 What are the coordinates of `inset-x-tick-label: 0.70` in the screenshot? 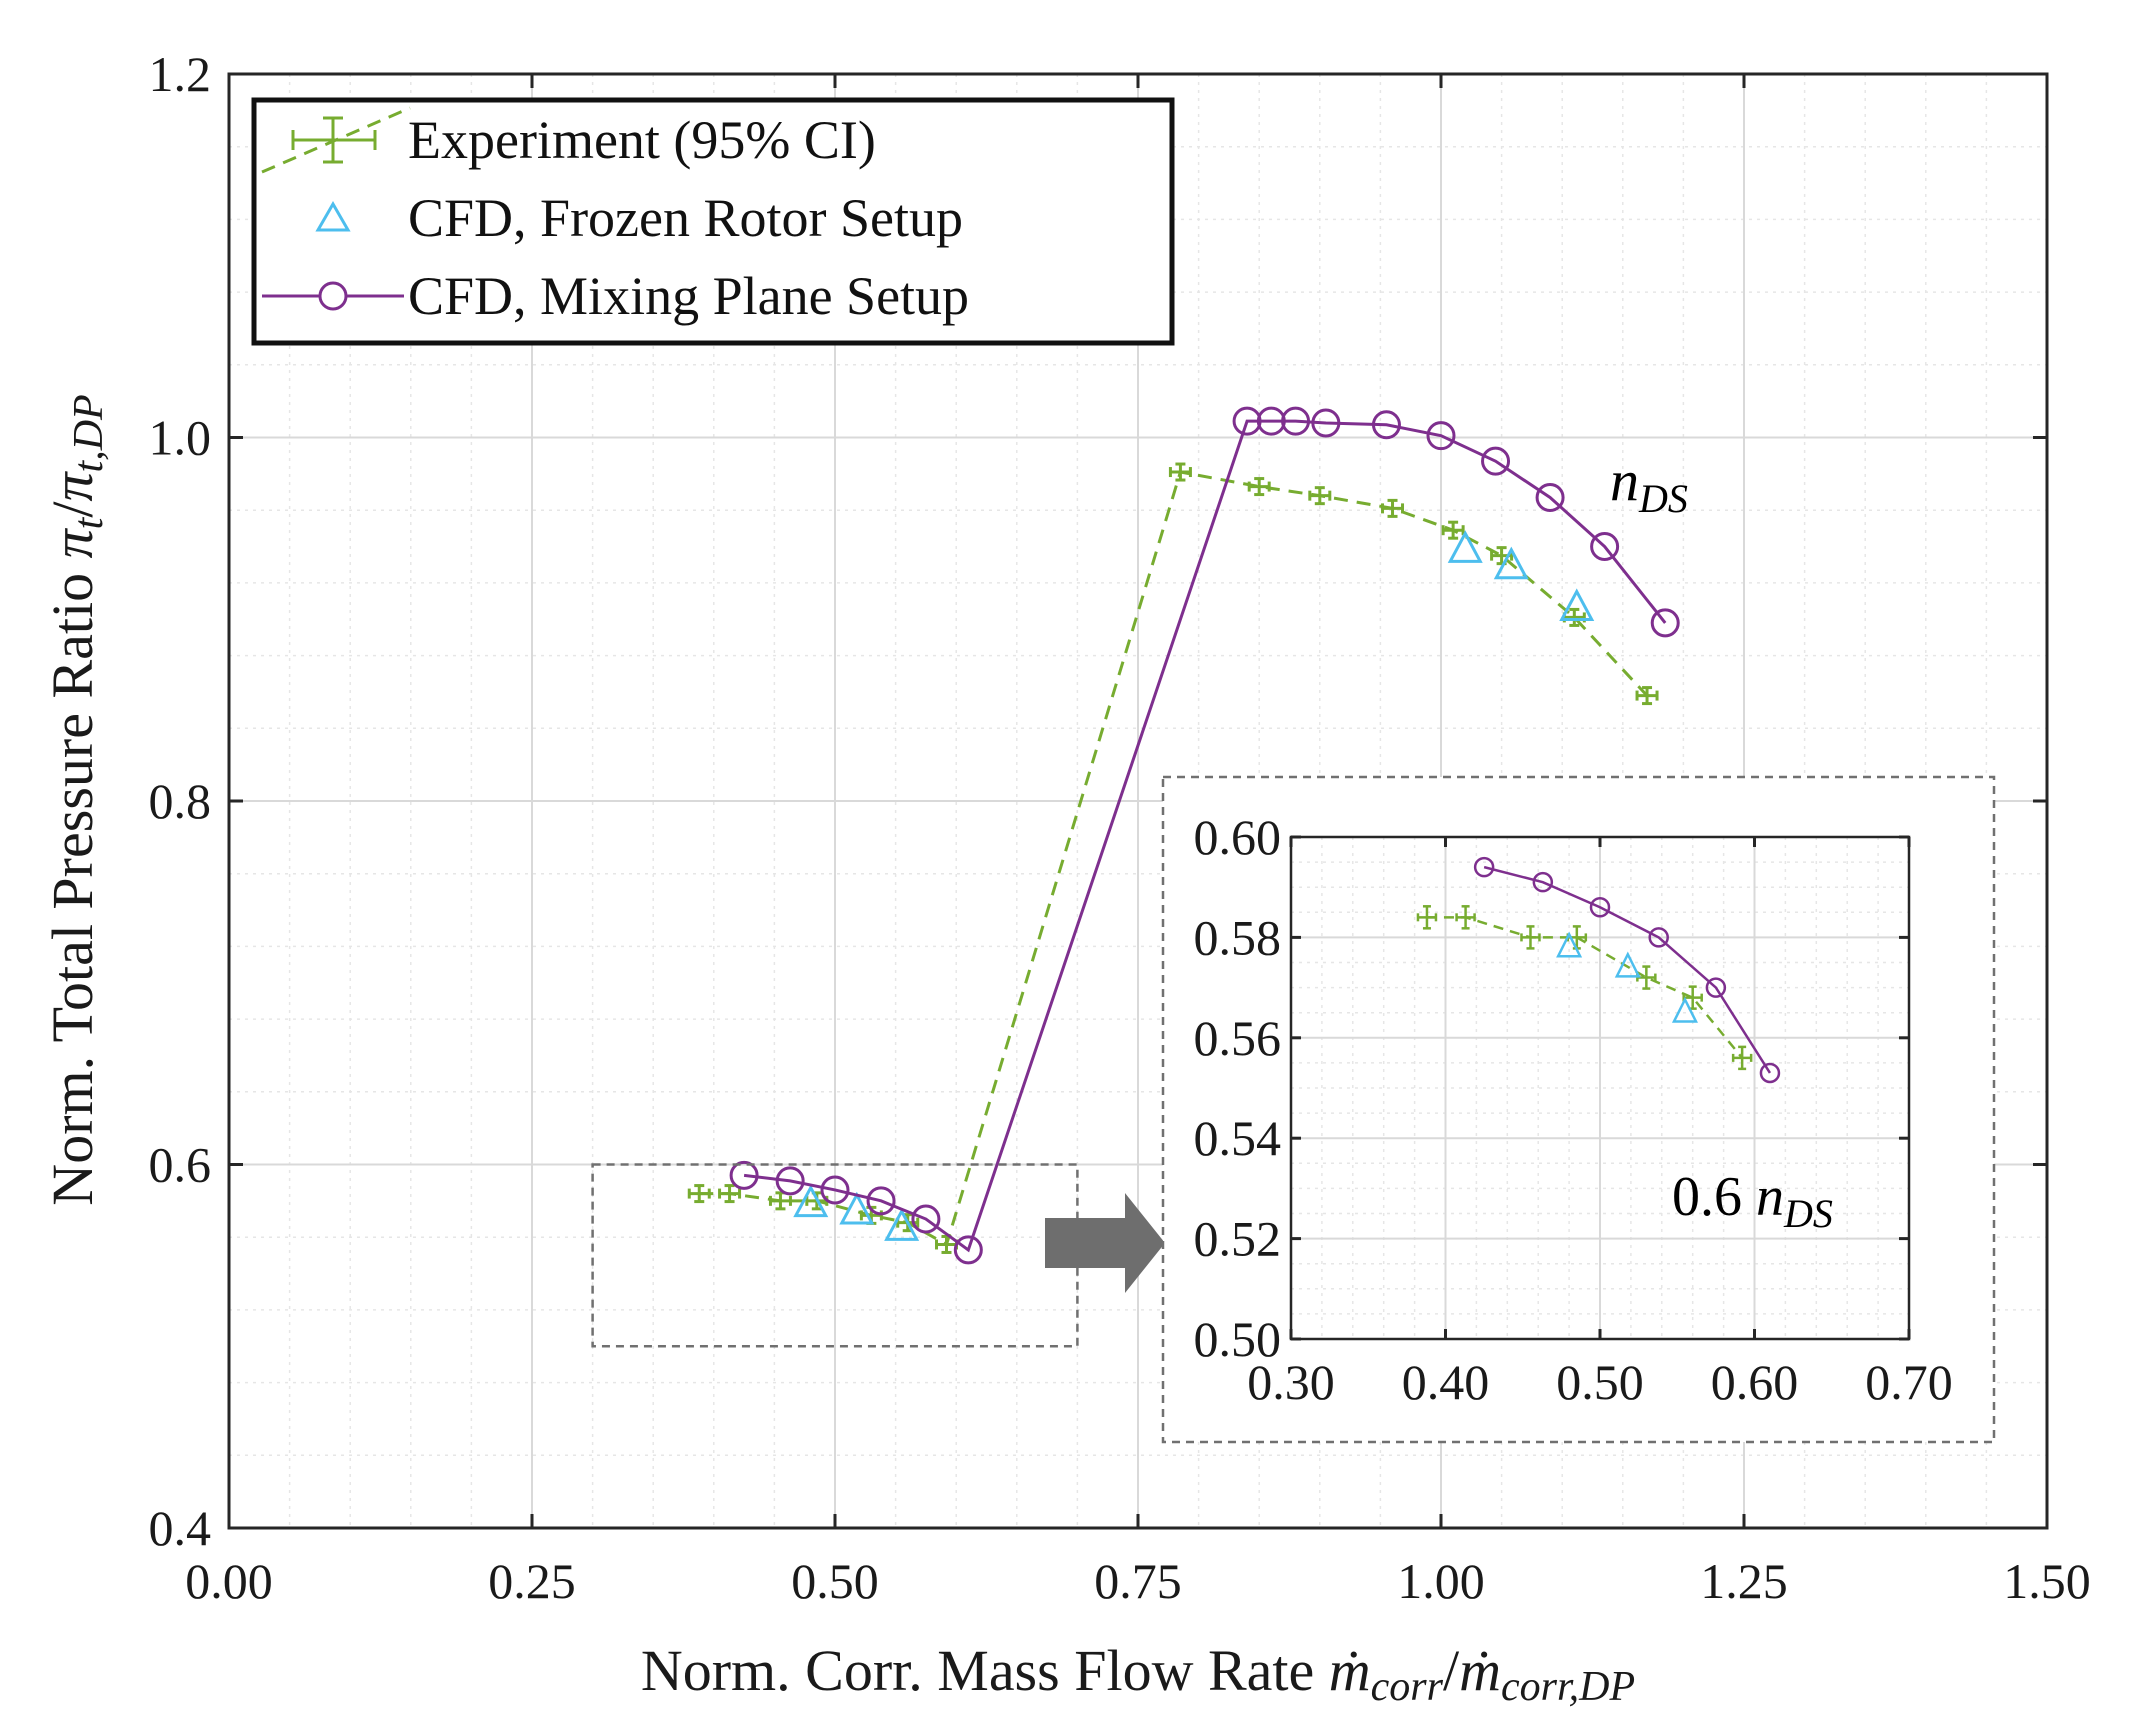 It's located at (1909, 1382).